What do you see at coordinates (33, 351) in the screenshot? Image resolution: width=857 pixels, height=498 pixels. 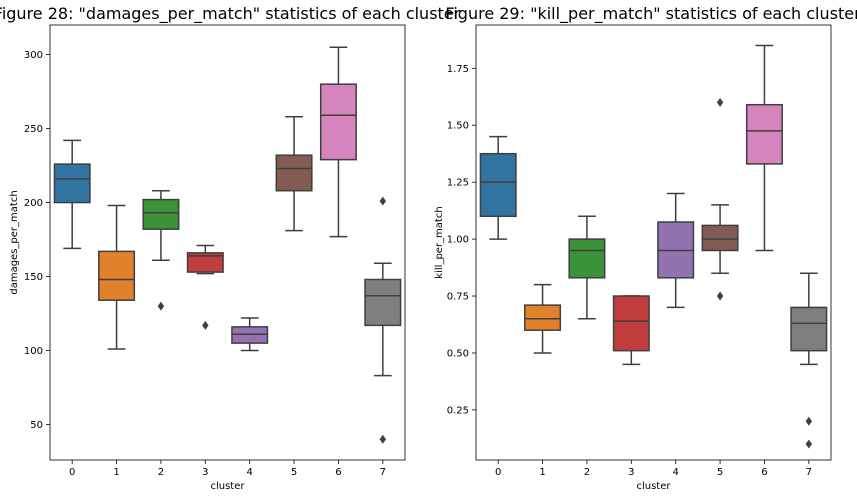 I see `y-tick-label: 100` at bounding box center [33, 351].